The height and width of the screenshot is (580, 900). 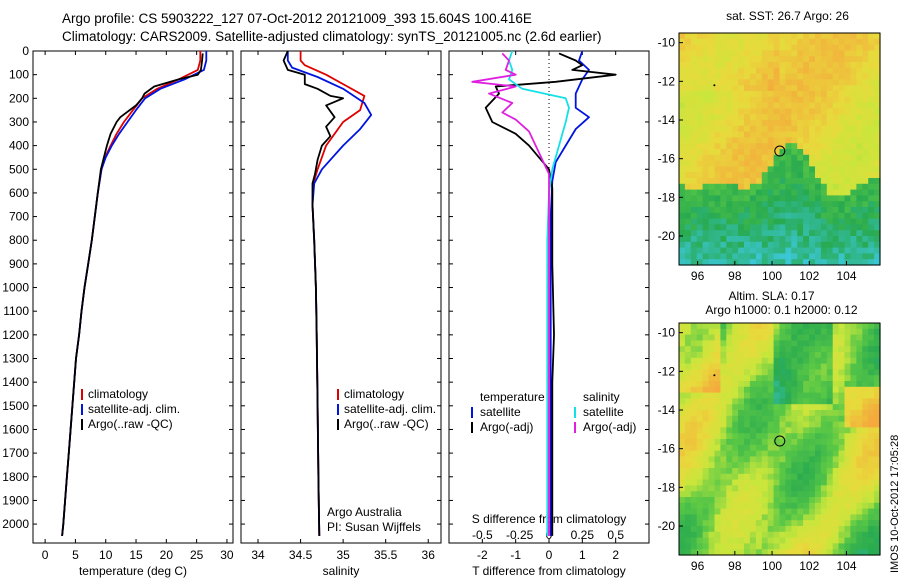 I want to click on map-x-tick-label: 98, so click(x=735, y=566).